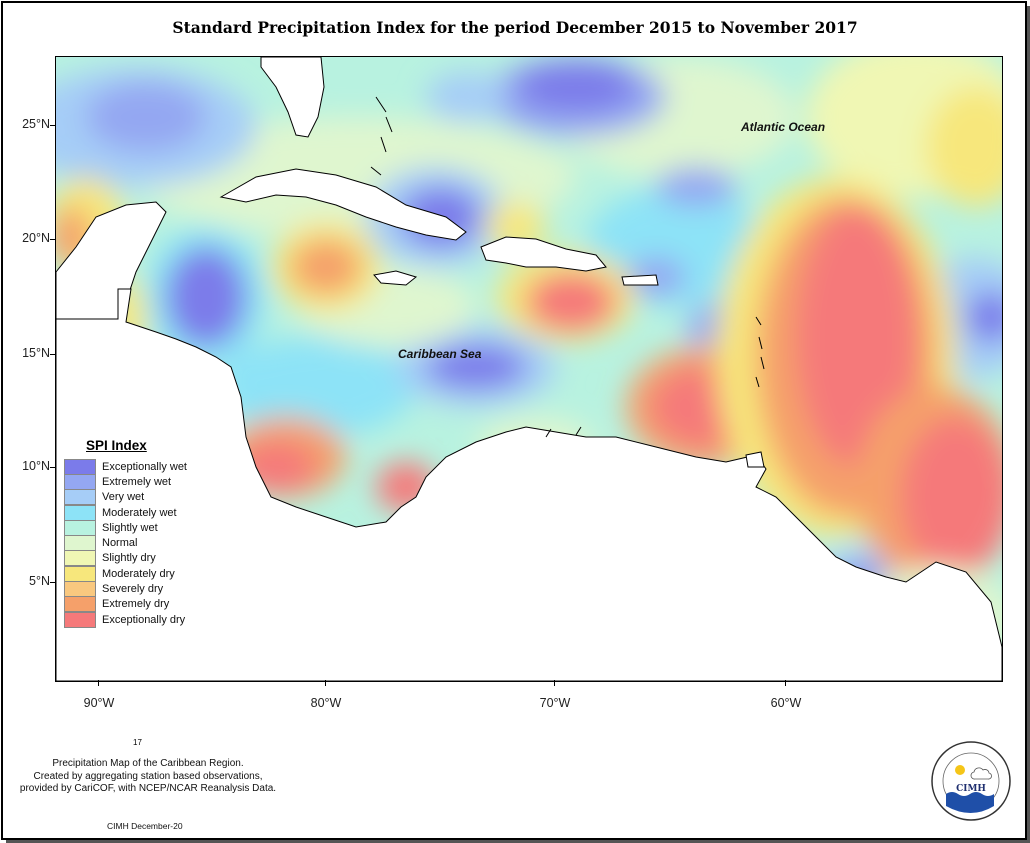 This screenshot has width=1030, height=843. I want to click on lat-label-25n: 25°N, so click(36, 124).